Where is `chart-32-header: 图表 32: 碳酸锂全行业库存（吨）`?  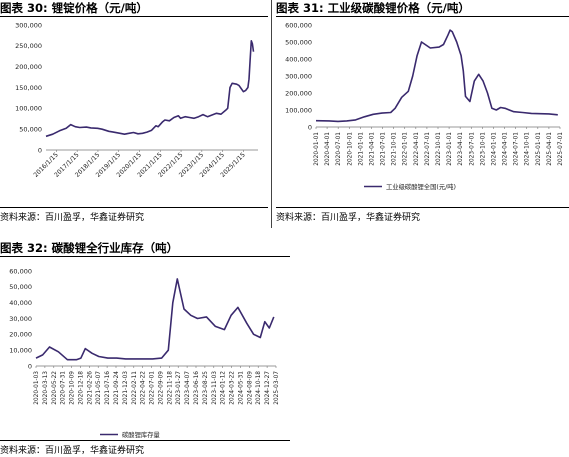 chart-32-header: 图表 32: 碳酸锂全行业库存（吨） is located at coordinates (89, 248).